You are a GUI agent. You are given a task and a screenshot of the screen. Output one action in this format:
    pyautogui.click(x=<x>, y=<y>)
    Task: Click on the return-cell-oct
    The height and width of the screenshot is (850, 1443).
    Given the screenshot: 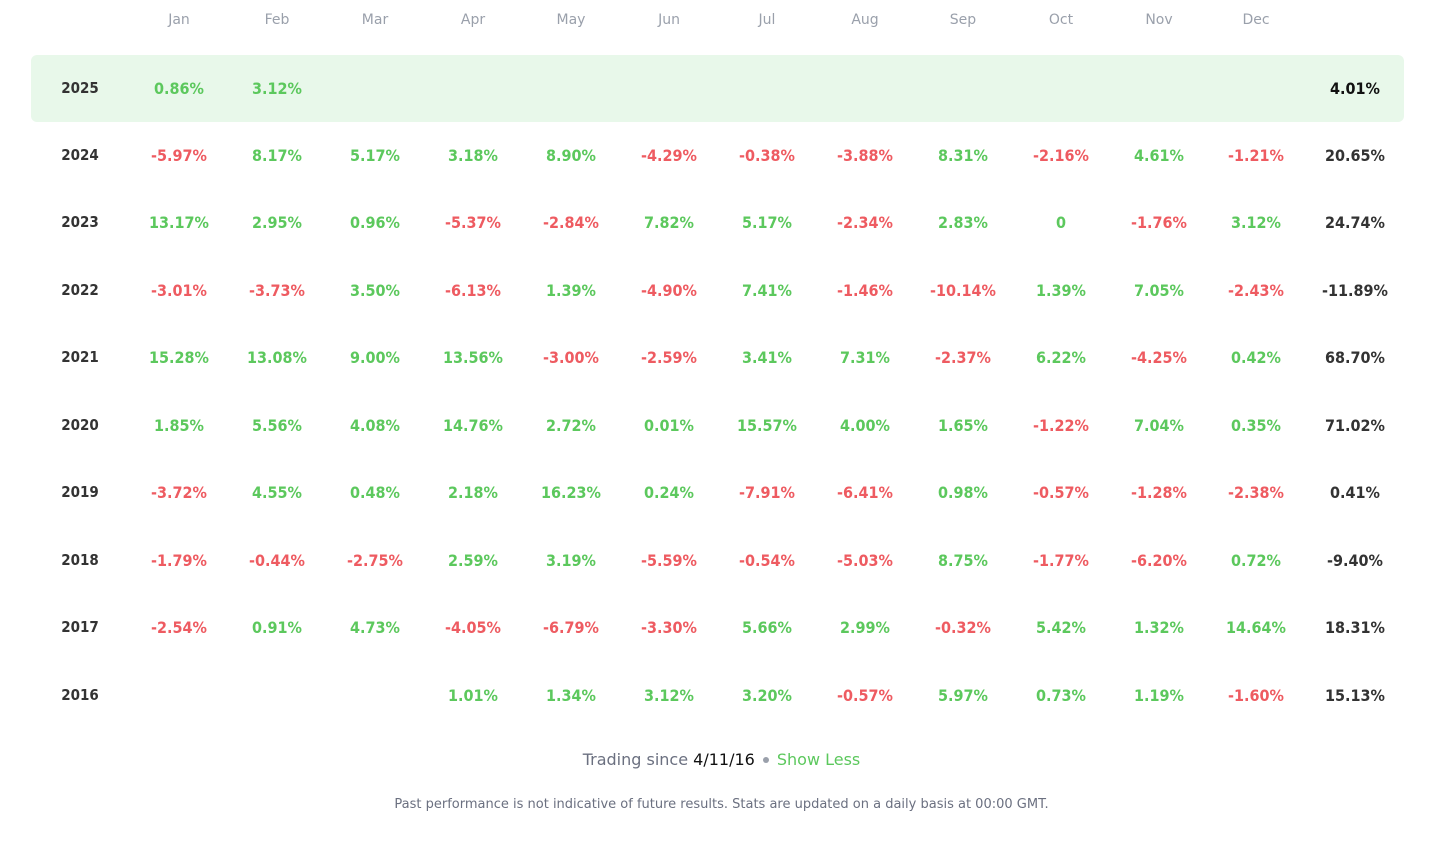 What is the action you would take?
    pyautogui.click(x=1061, y=88)
    